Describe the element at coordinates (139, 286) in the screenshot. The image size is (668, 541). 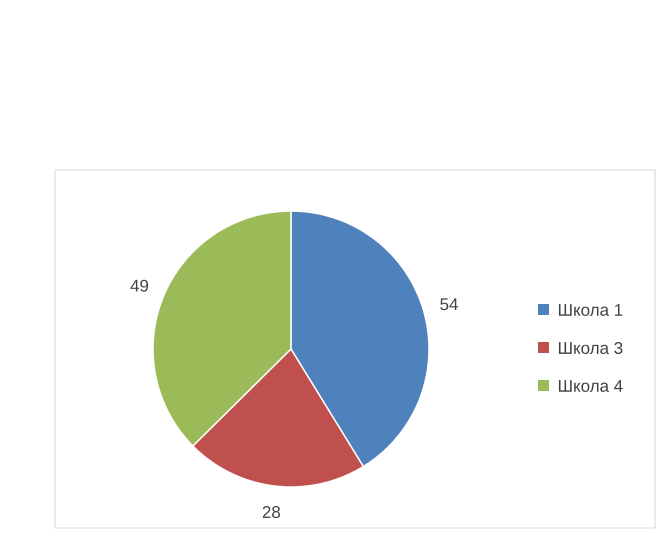
I see `data-label: 49` at that location.